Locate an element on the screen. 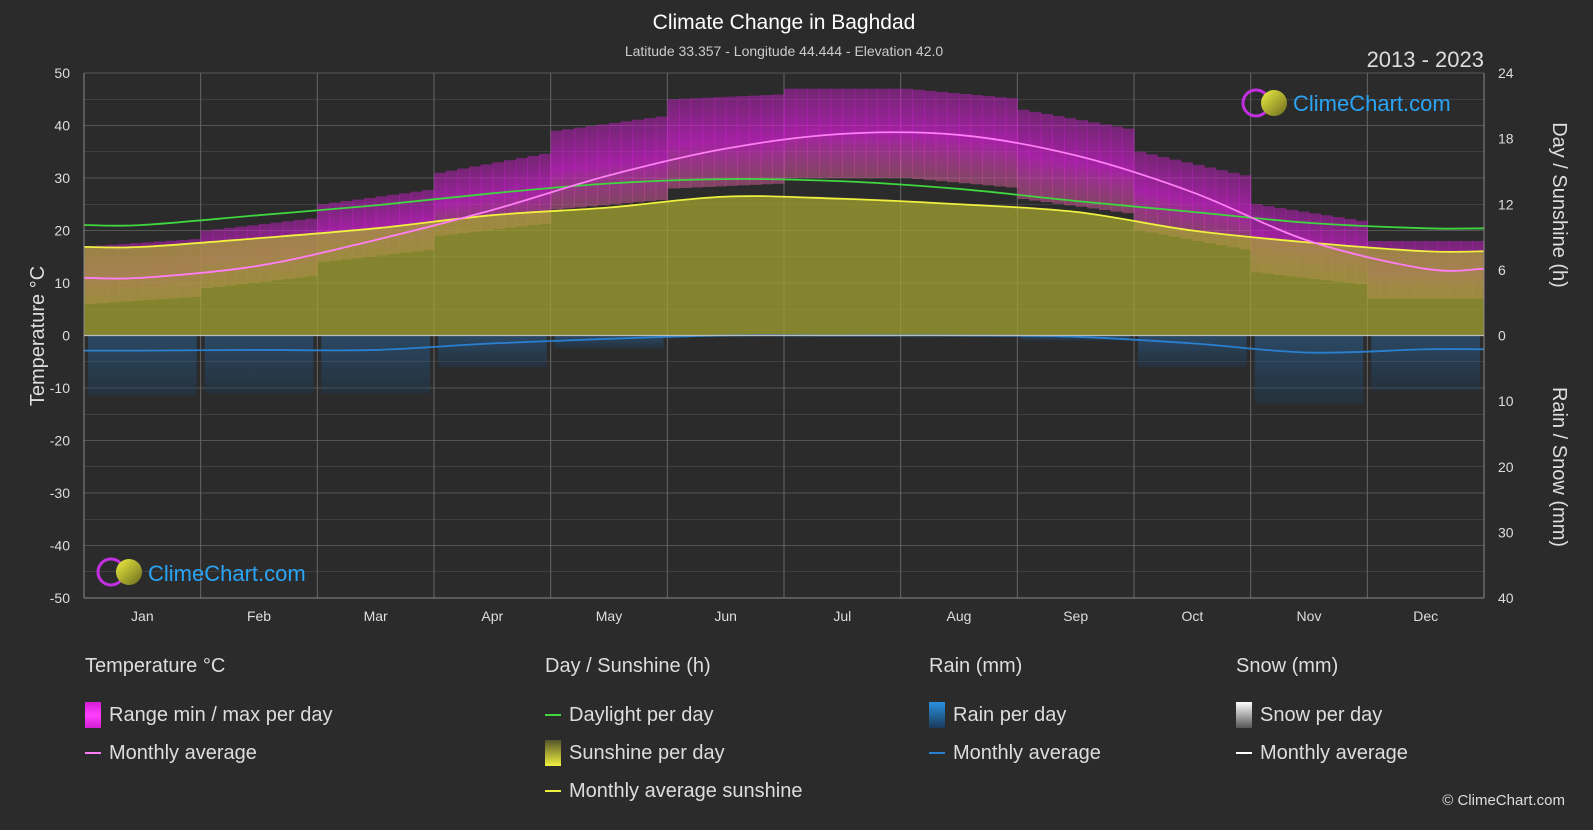 The height and width of the screenshot is (830, 1593). legend-sunshine-label: Sunshine per day is located at coordinates (647, 752).